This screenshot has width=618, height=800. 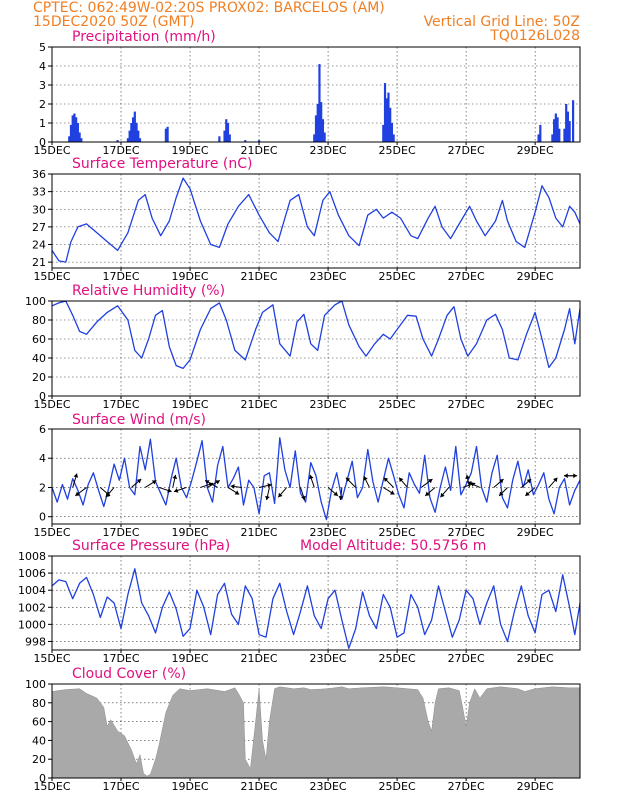 I want to click on humidity-title: Relative Humidity (%), so click(x=148, y=291).